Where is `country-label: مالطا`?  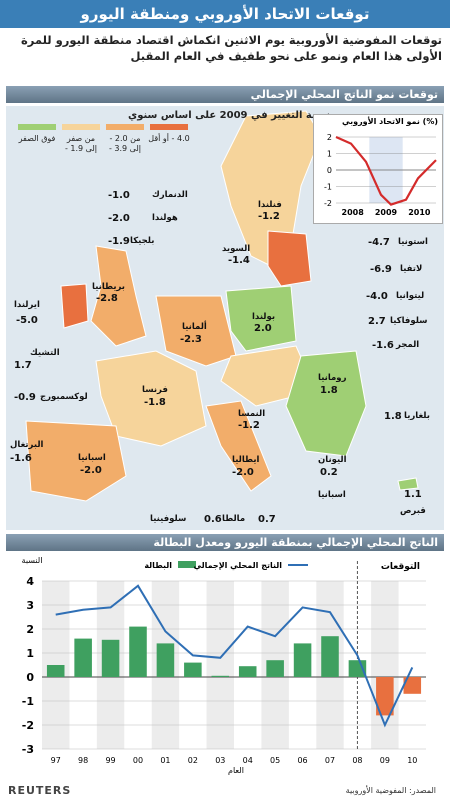
country-label: مالطا is located at coordinates (234, 519).